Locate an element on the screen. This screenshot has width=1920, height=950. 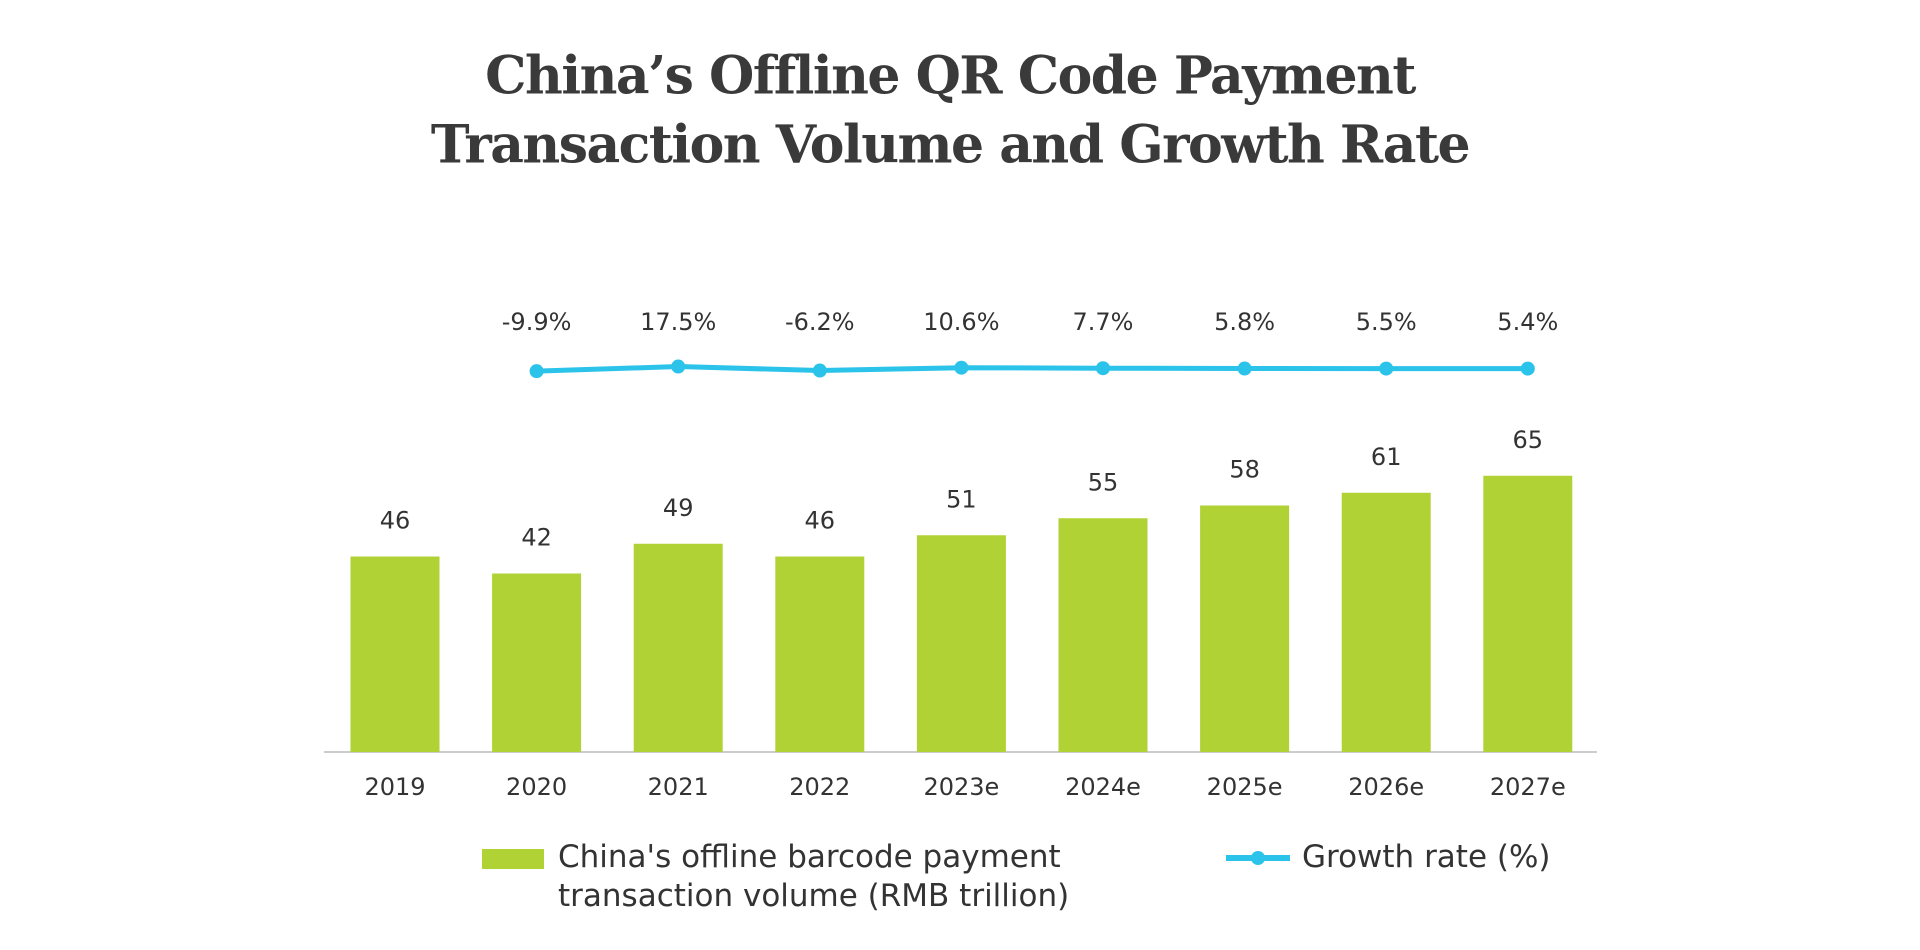
data-label: 58 is located at coordinates (1244, 470).